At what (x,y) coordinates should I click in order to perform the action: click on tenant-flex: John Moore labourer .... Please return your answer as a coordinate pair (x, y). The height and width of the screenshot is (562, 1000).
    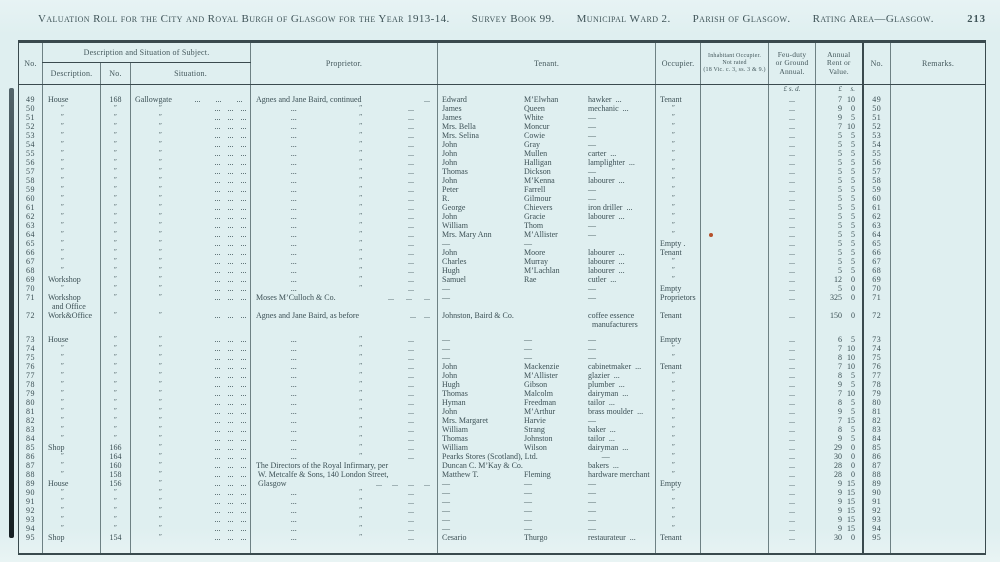
    Looking at the image, I should click on (546, 252).